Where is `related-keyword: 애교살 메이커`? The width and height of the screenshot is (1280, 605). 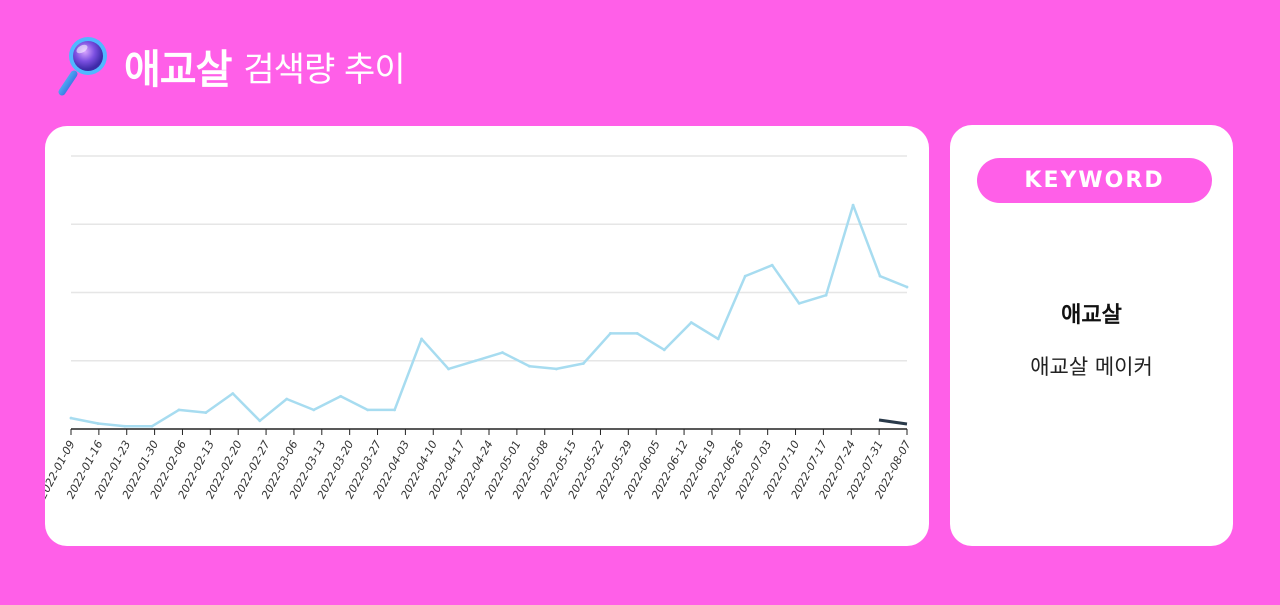
related-keyword: 애교살 메이커 is located at coordinates (1091, 367).